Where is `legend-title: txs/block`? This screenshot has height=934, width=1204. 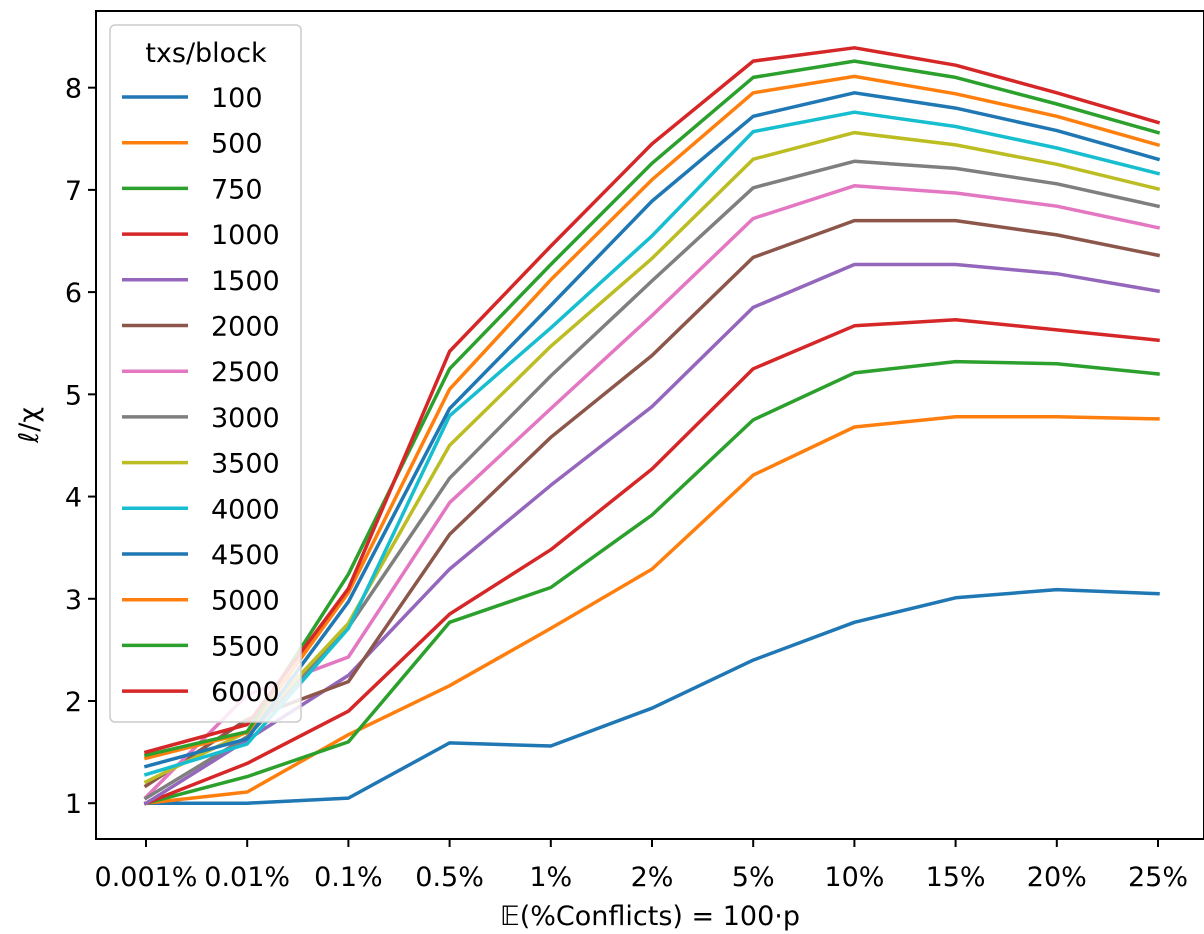
legend-title: txs/block is located at coordinates (206, 53).